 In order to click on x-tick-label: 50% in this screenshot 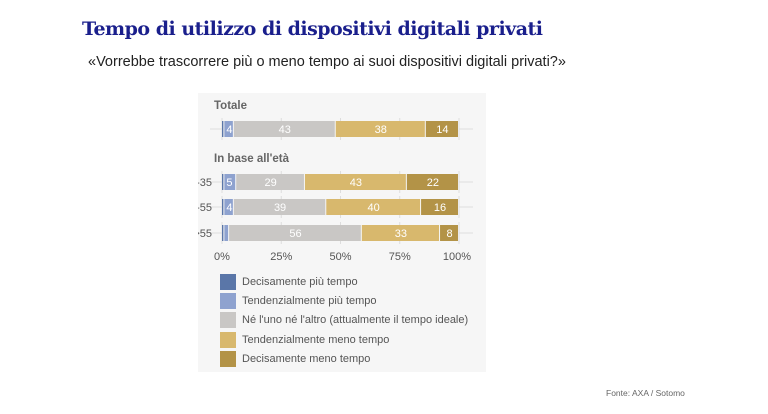, I will do `click(340, 257)`.